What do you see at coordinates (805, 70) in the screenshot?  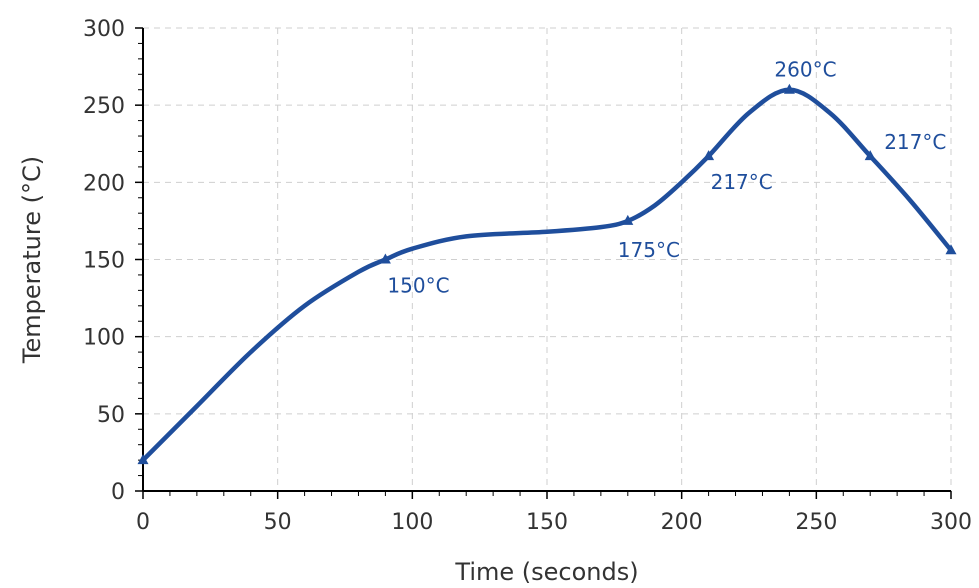 I see `data-label: 260°C` at bounding box center [805, 70].